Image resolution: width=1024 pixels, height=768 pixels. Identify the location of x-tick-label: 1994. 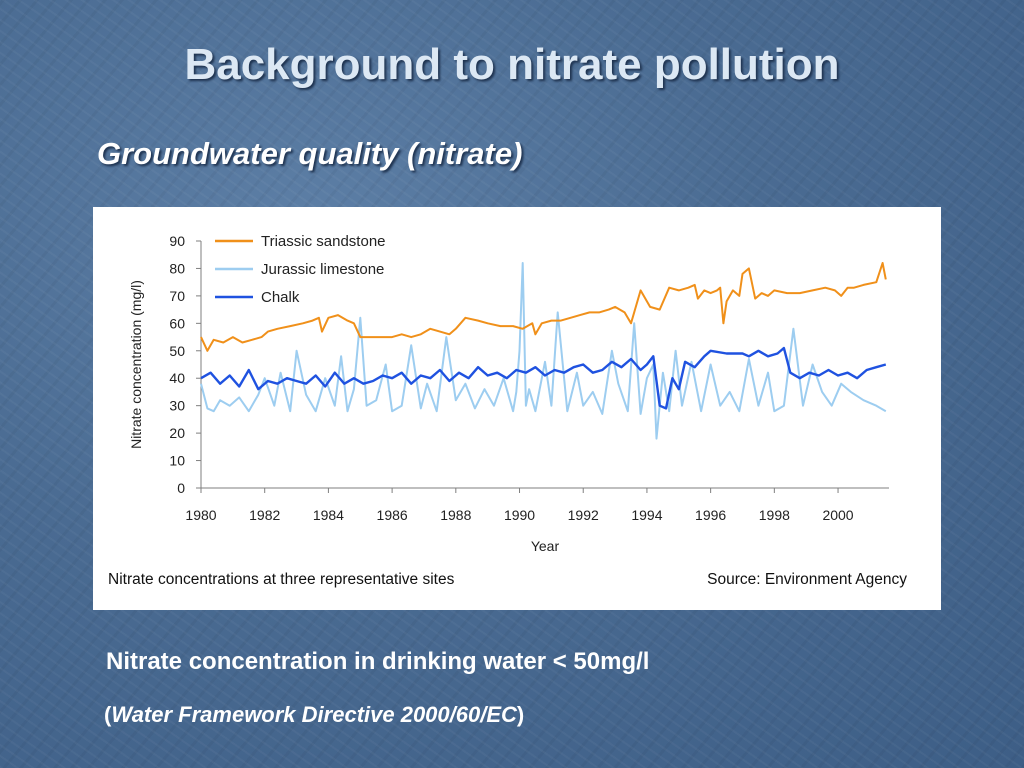
(646, 515).